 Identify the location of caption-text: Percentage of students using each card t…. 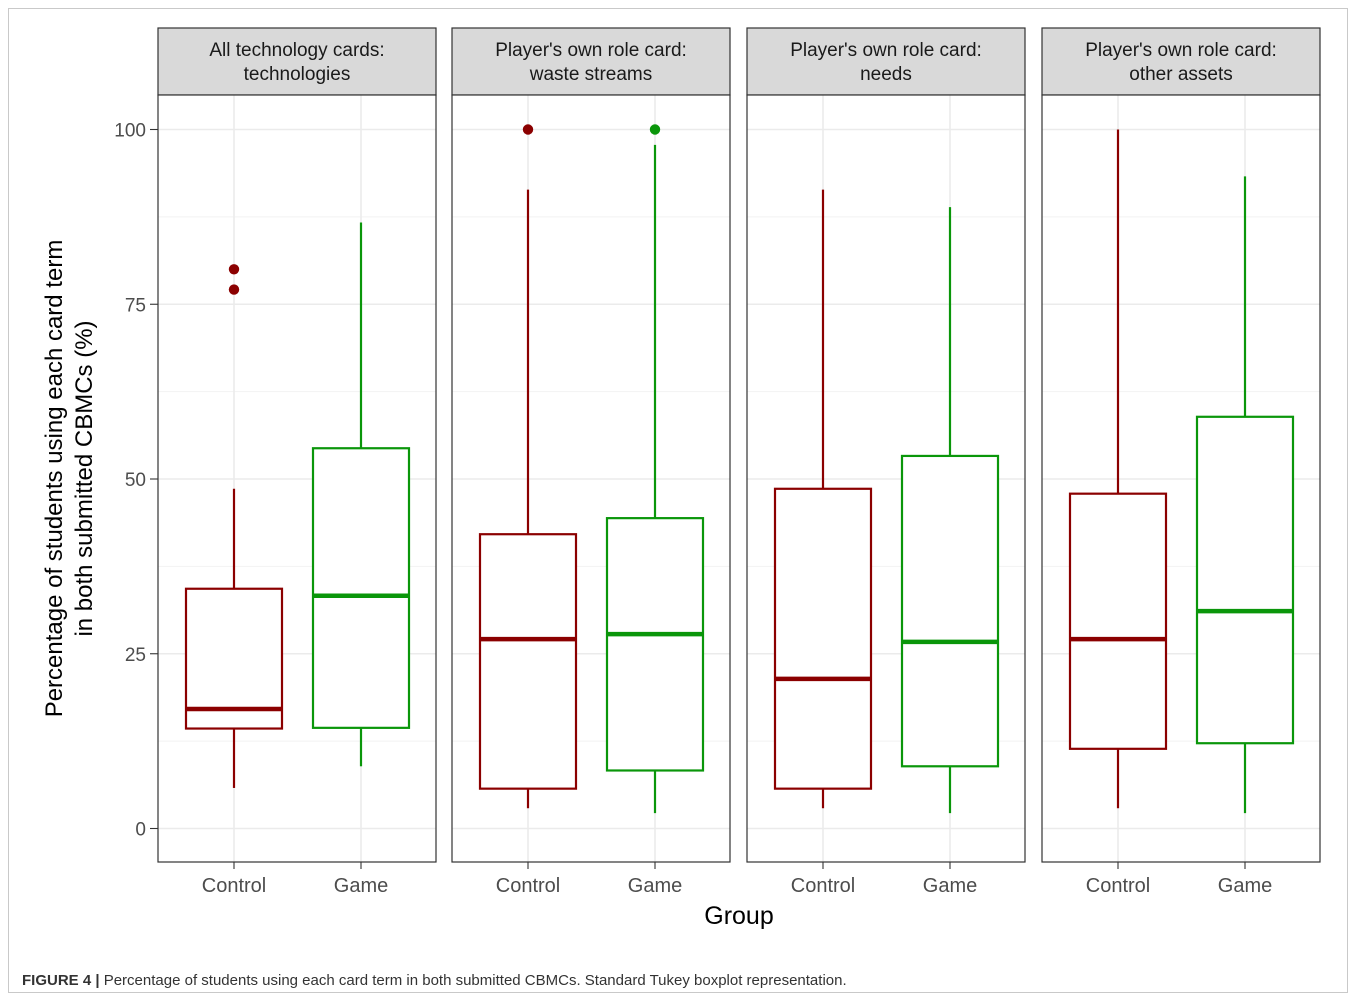
(473, 980).